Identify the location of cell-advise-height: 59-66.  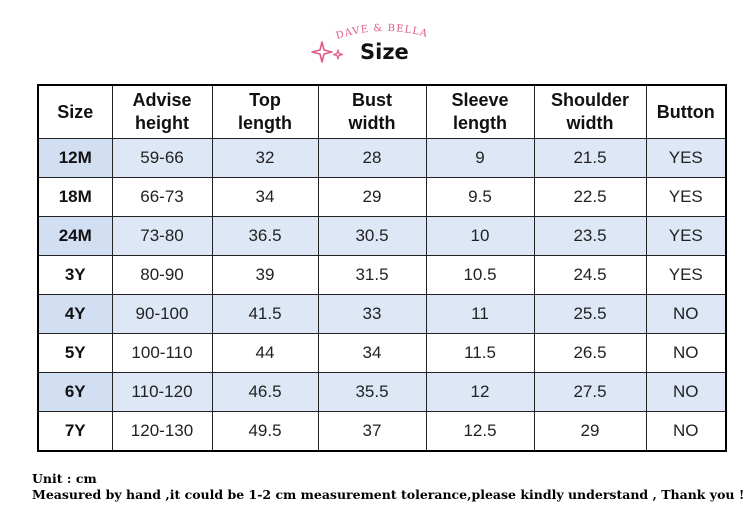
(162, 158).